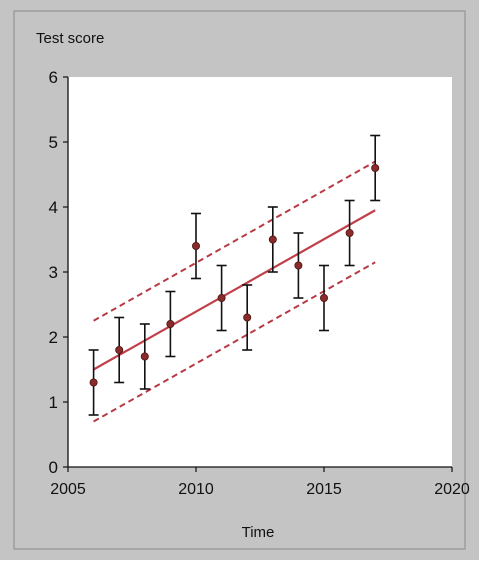 This screenshot has width=479, height=565. I want to click on y-tick-label: 6, so click(53, 77).